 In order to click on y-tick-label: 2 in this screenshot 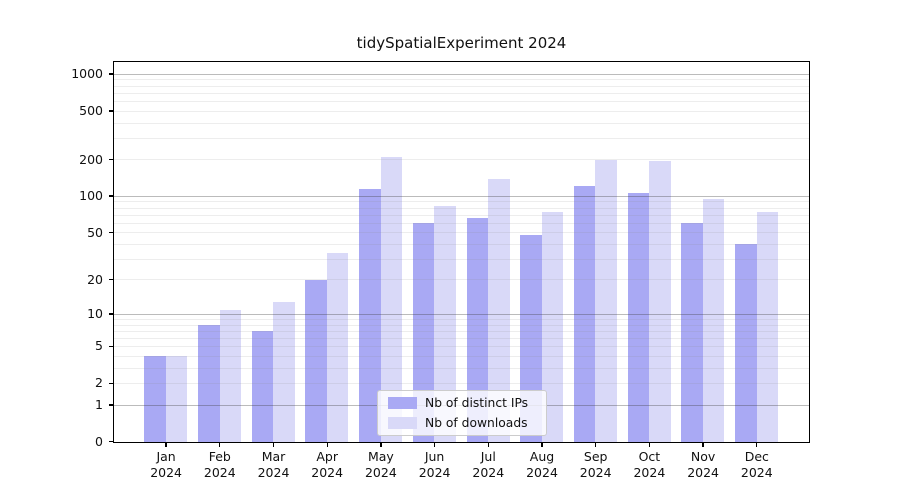, I will do `click(99, 383)`.